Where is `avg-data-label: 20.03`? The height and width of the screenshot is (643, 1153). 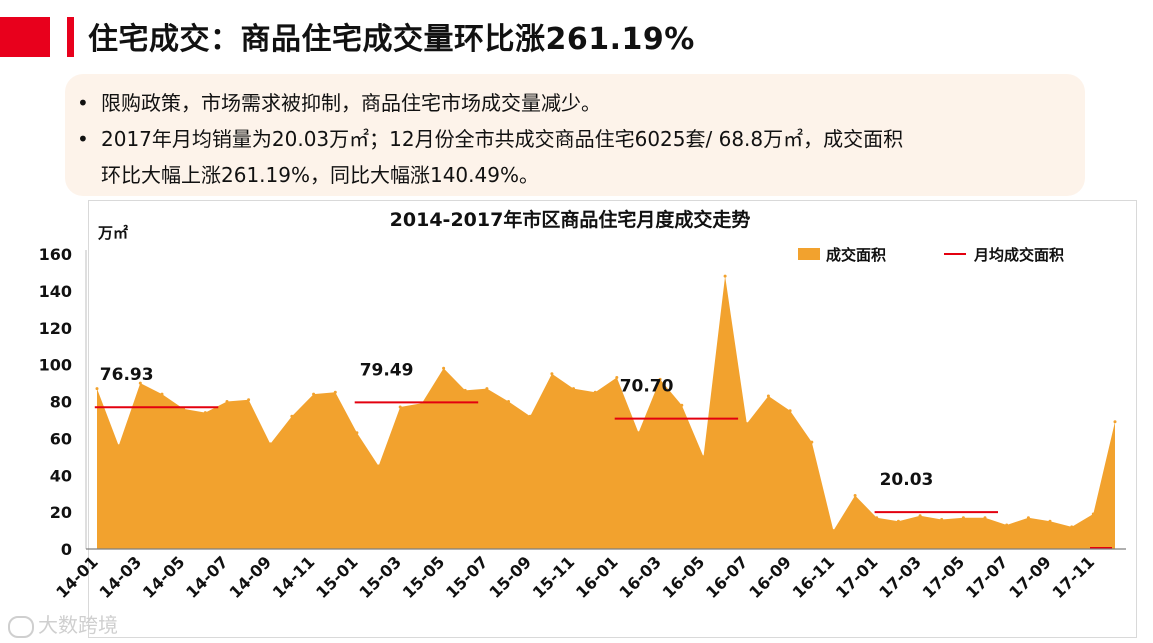
avg-data-label: 20.03 is located at coordinates (907, 480).